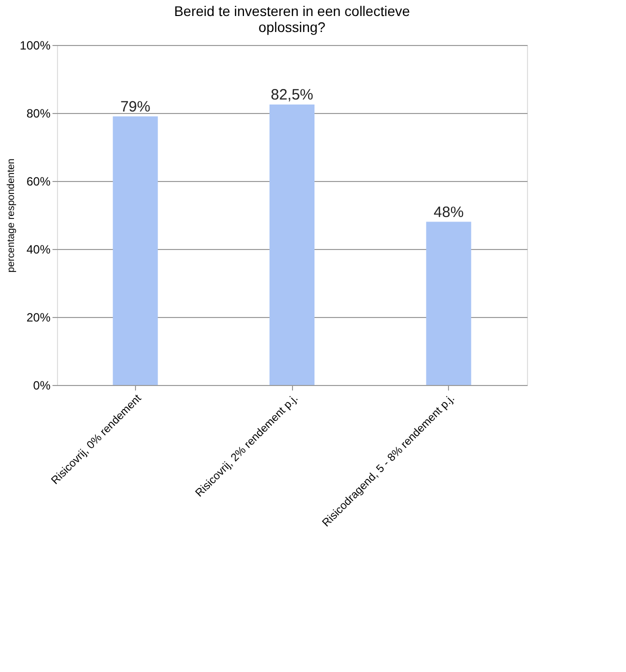  I want to click on data-label: 82,5%, so click(292, 95).